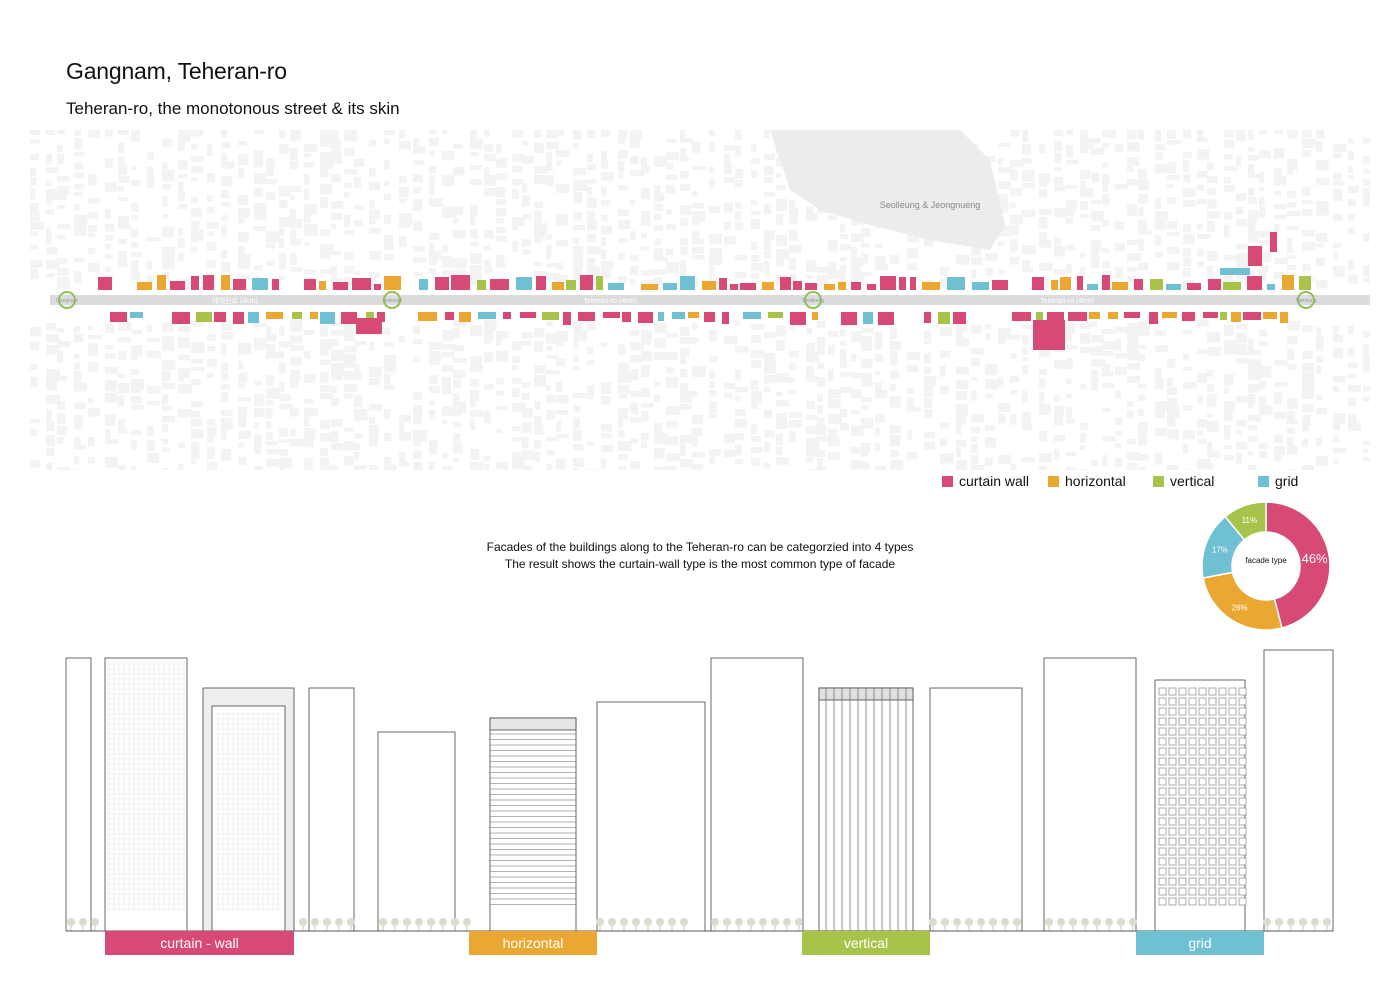 The width and height of the screenshot is (1400, 989). Describe the element at coordinates (994, 481) in the screenshot. I see `legend-label: curtain wall` at that location.